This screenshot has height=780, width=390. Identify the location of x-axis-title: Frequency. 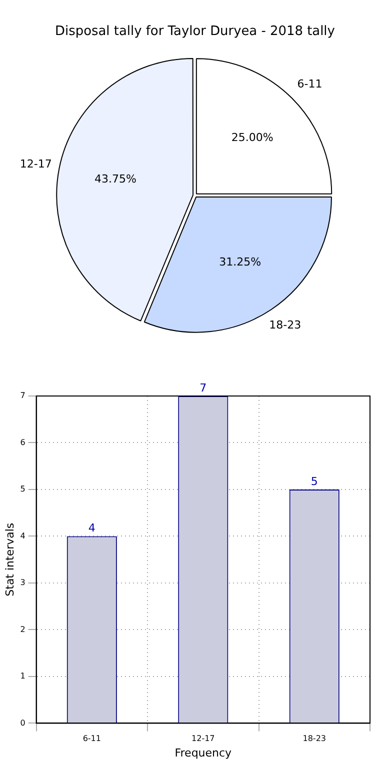
(203, 753).